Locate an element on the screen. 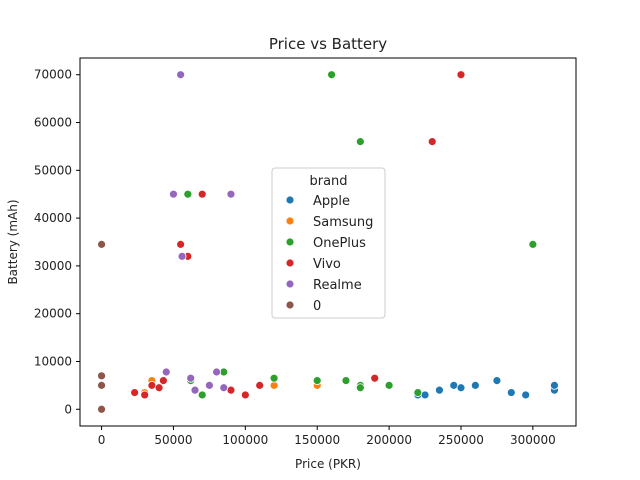 The height and width of the screenshot is (480, 640). x-tick-label: 150000 is located at coordinates (317, 440).